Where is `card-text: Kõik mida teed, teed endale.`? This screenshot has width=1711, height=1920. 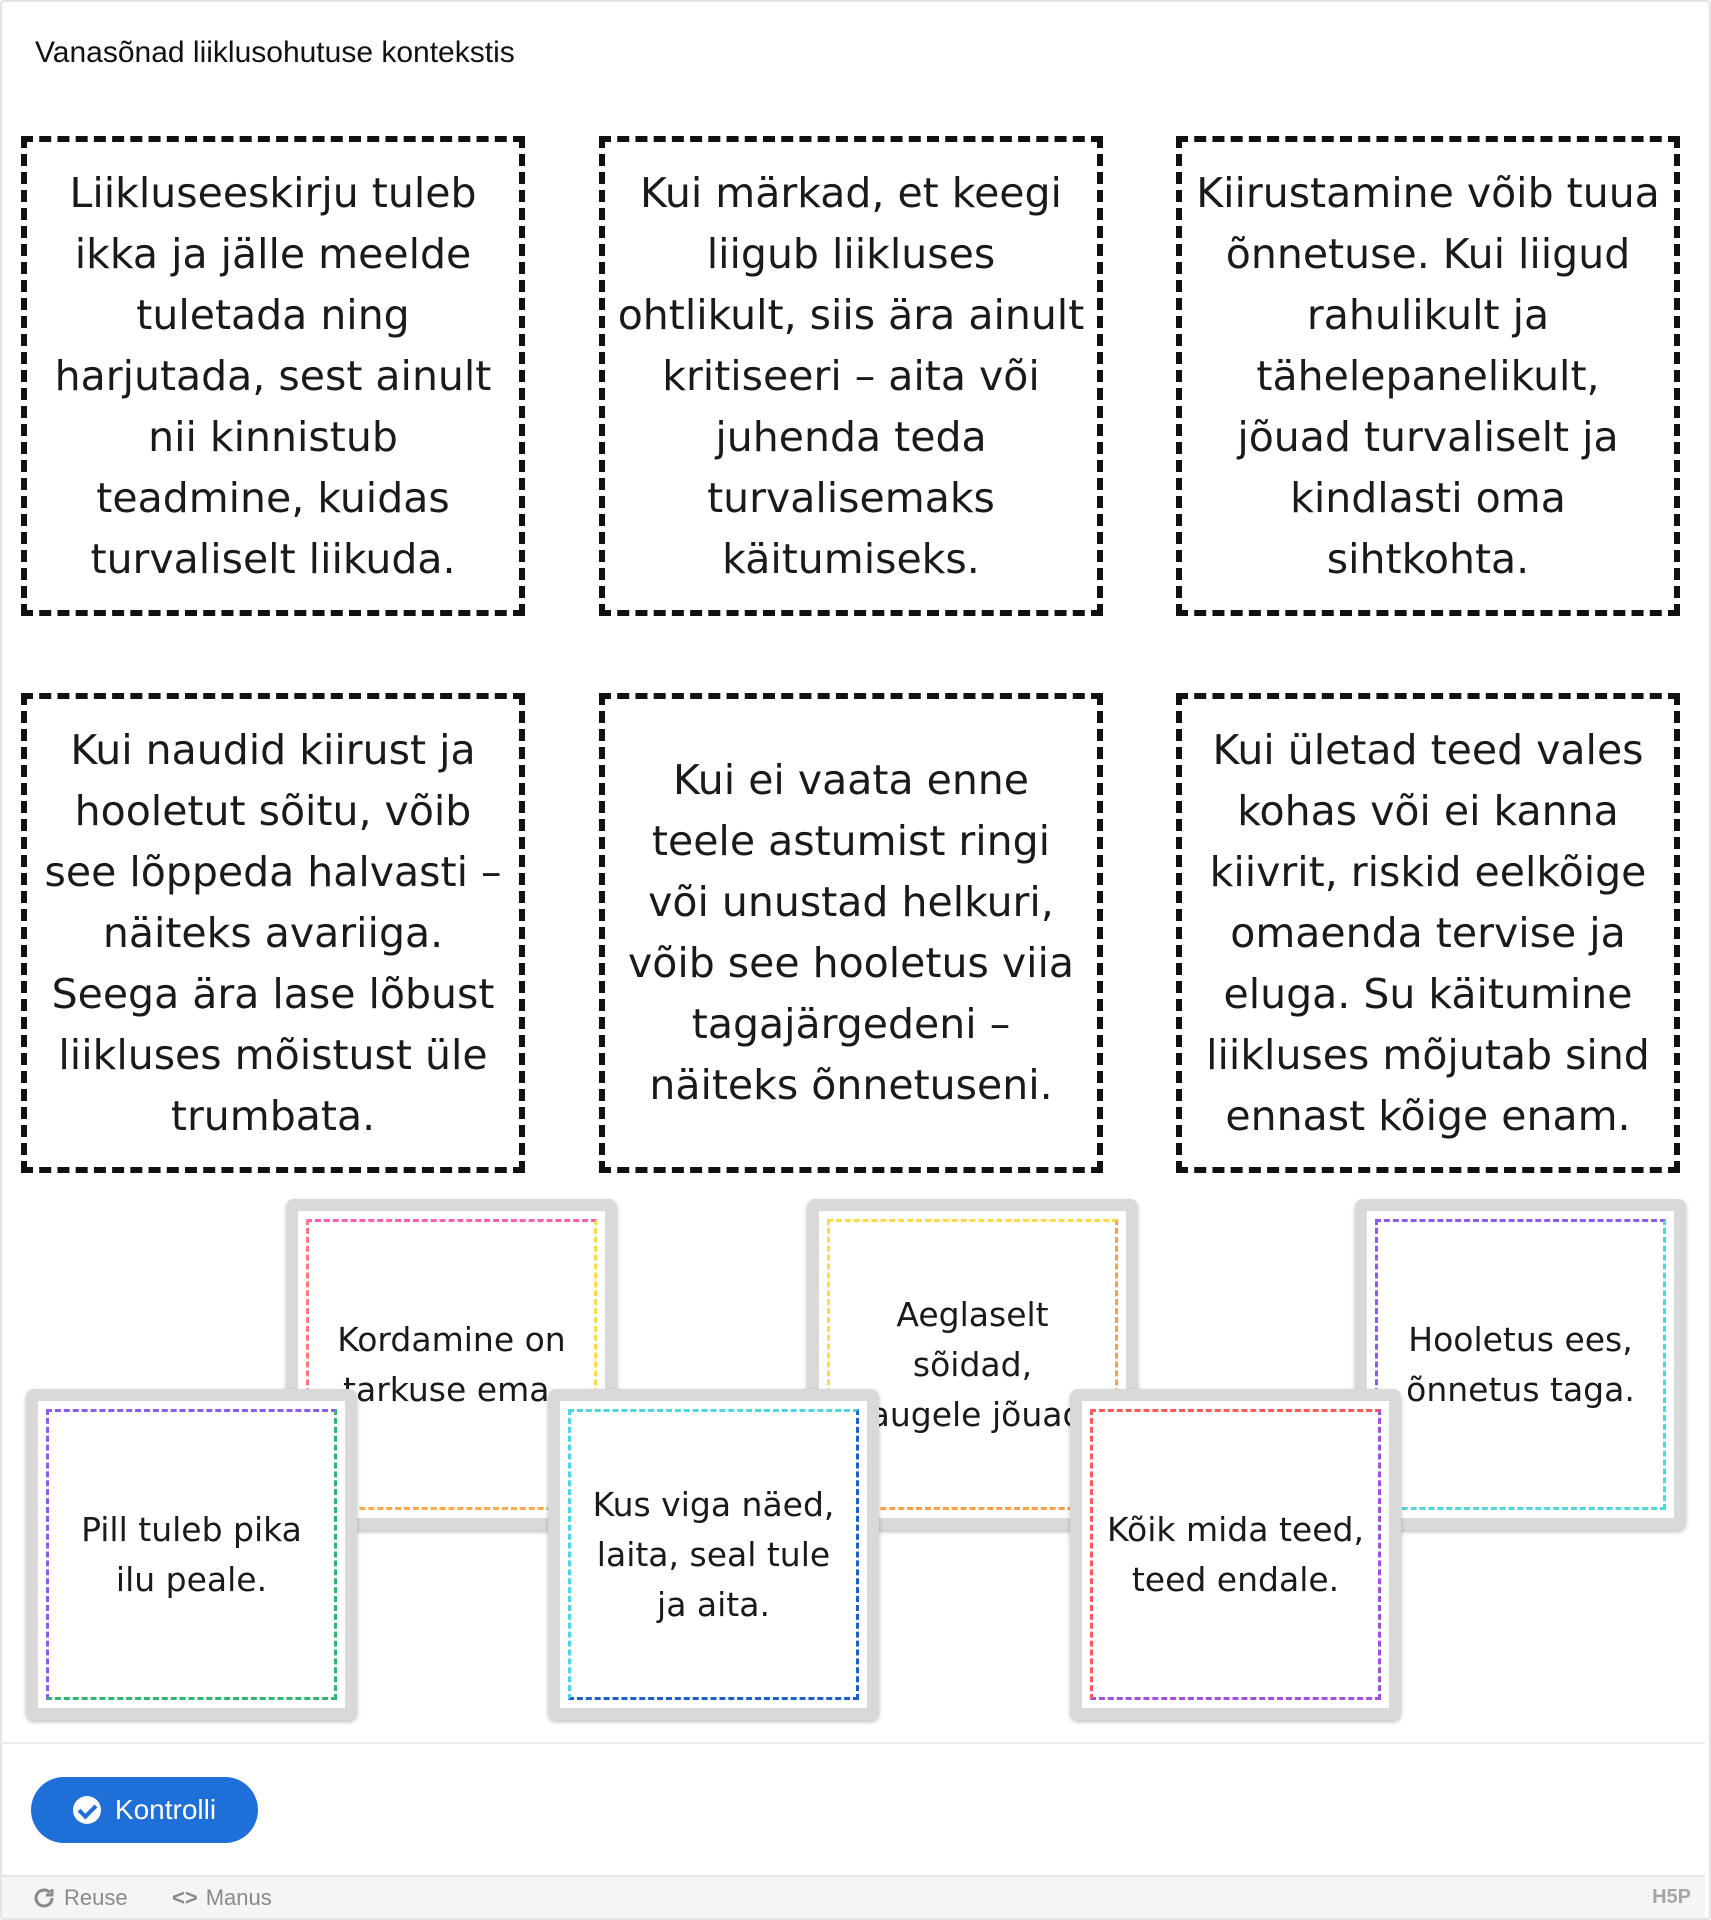 card-text: Kõik mida teed, teed endale. is located at coordinates (1235, 1554).